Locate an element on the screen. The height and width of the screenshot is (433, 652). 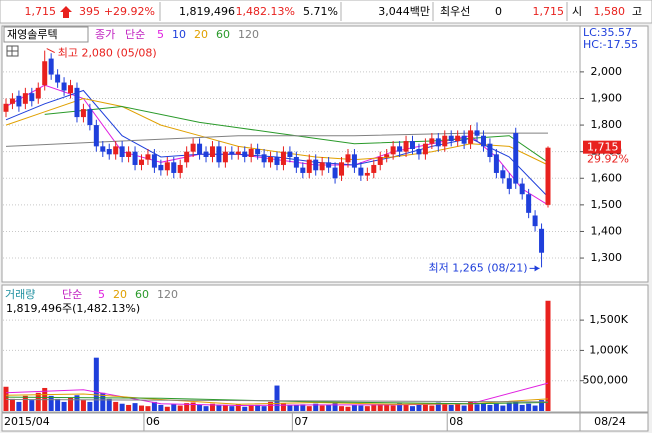
x-tick-label: 08 is located at coordinates (456, 421).